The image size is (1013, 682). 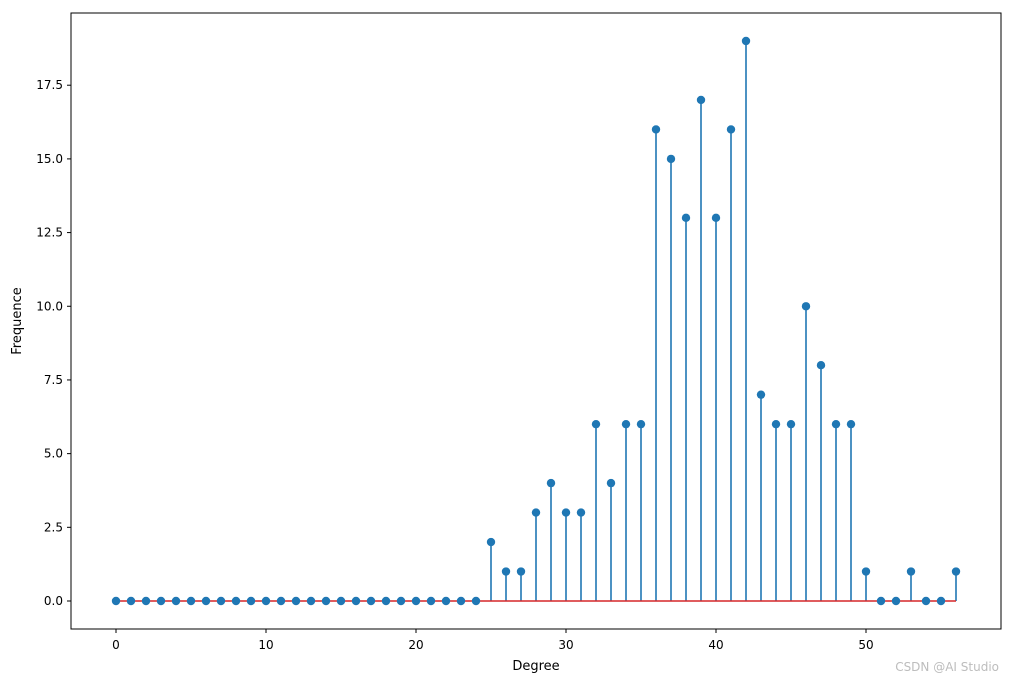 I want to click on y-tick-label: 0.0, so click(x=53, y=601).